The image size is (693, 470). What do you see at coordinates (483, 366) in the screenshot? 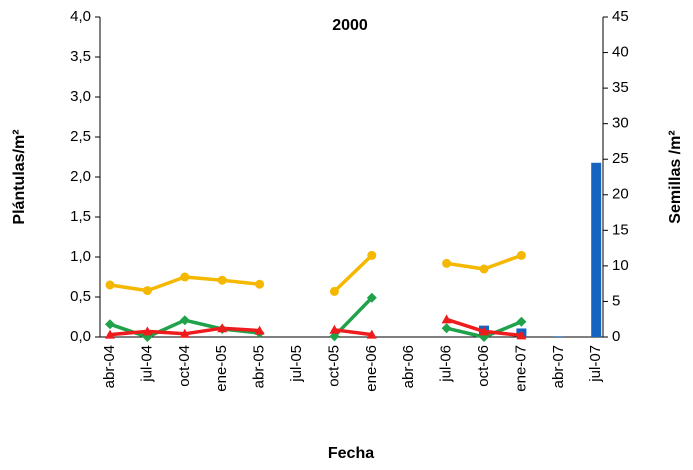
I see `x-tick-label: oct-06` at bounding box center [483, 366].